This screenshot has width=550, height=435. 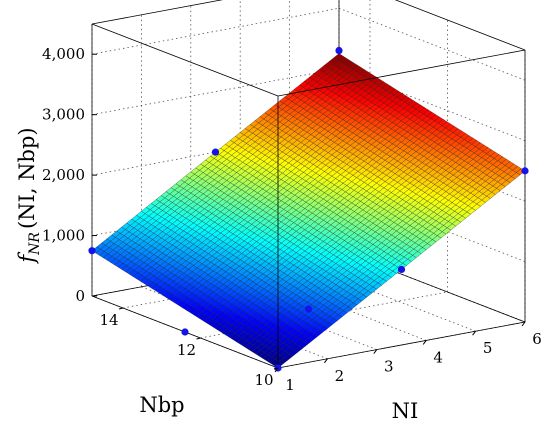 What do you see at coordinates (63, 236) in the screenshot?
I see `z-tick-label: 1,000` at bounding box center [63, 236].